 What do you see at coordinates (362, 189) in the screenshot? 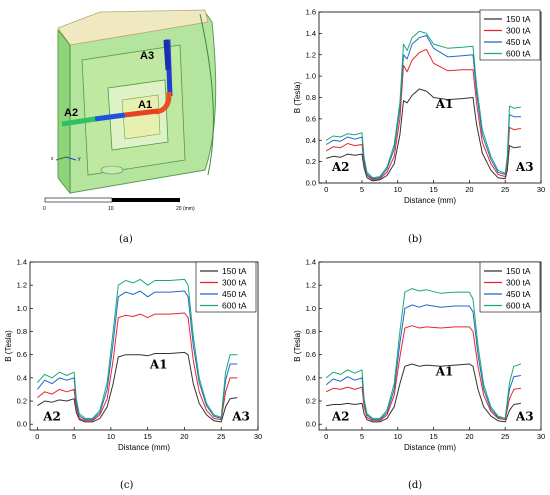
I see `x-tick-label-b: 5` at bounding box center [362, 189].